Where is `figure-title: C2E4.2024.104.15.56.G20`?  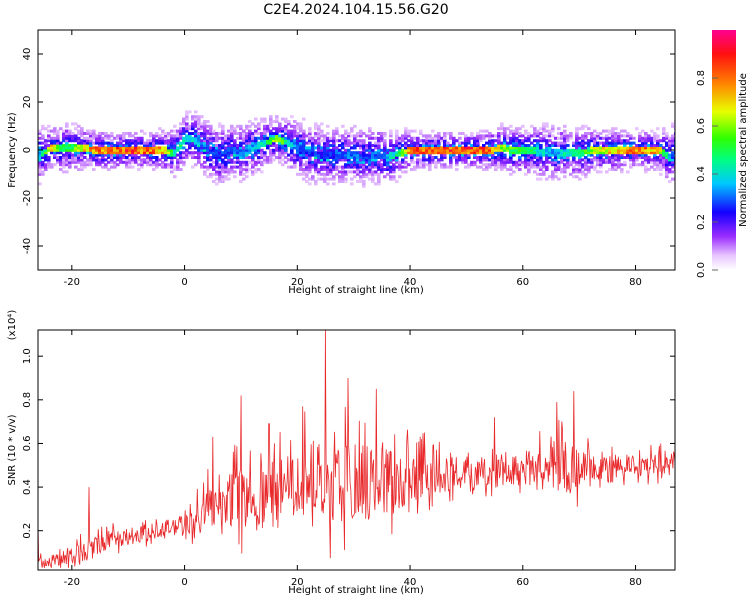 figure-title: C2E4.2024.104.15.56.G20 is located at coordinates (355, 10).